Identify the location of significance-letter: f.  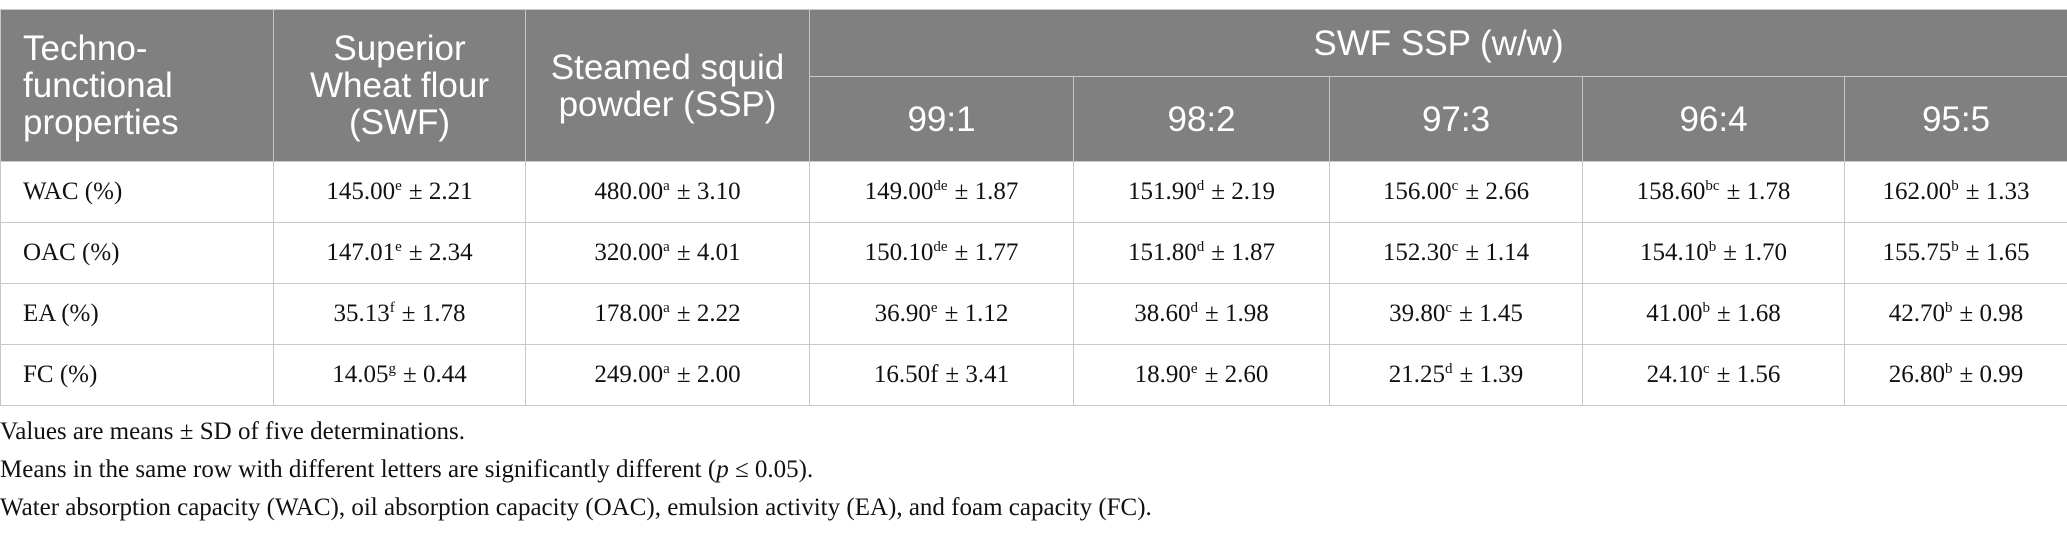
(392, 308).